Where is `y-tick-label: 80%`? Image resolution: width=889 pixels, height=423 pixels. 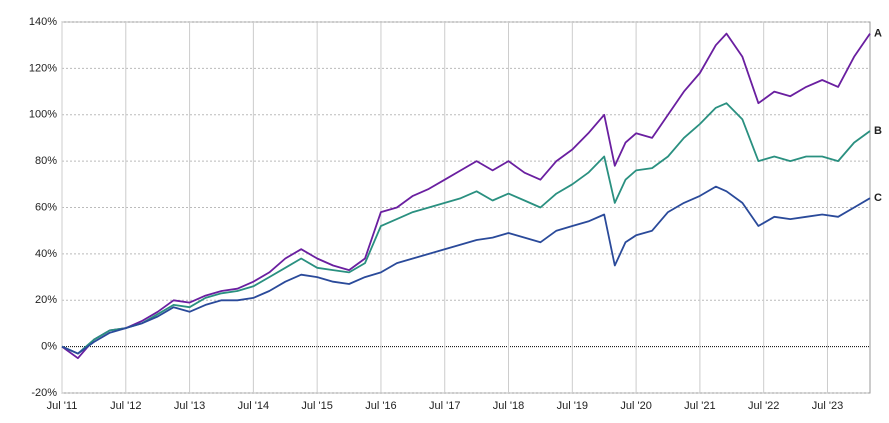 y-tick-label: 80% is located at coordinates (46, 161).